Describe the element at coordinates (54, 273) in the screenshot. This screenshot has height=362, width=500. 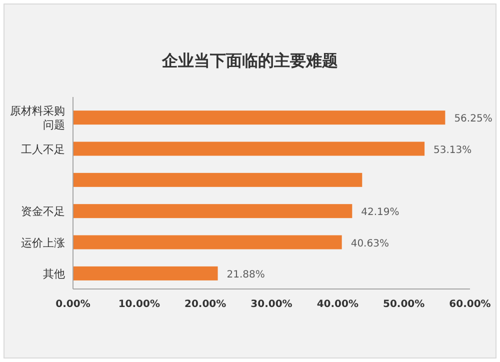
I see `y-tick-label: 其他` at that location.